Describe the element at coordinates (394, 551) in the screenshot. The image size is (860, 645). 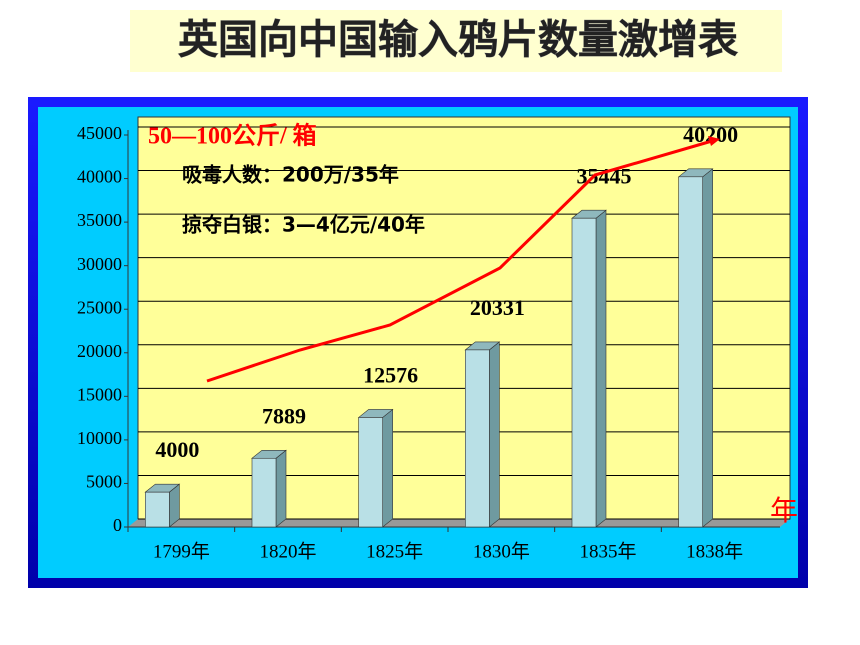
I see `x-tick-label: 1825年` at that location.